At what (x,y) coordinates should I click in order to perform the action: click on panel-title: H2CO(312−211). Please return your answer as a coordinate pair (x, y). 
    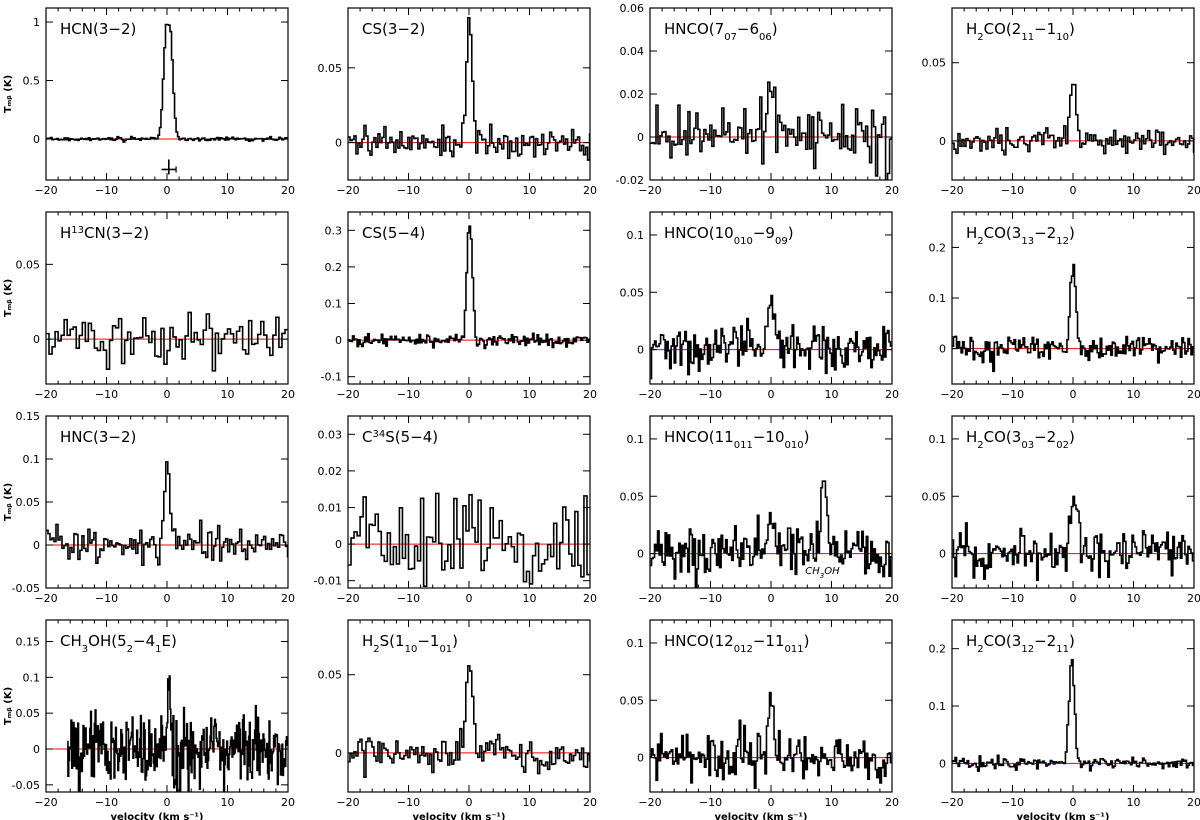
    Looking at the image, I should click on (1020, 643).